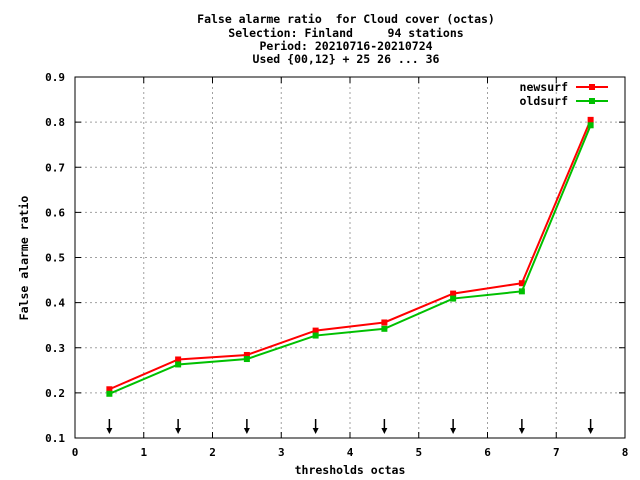  Describe the element at coordinates (418, 452) in the screenshot. I see `x-tick-label: 5` at that location.